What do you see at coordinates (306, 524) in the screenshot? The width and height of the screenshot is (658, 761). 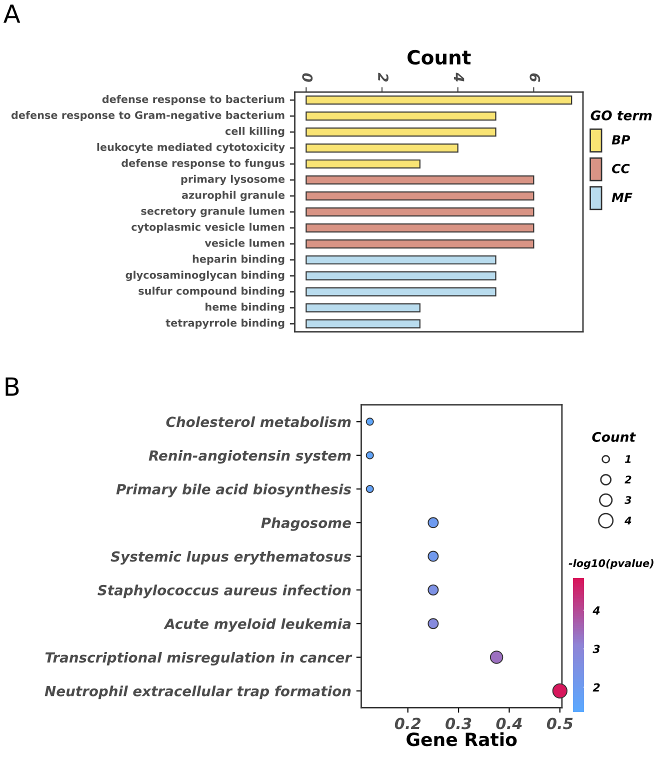 I see `y-tick-label: Phagosome` at bounding box center [306, 524].